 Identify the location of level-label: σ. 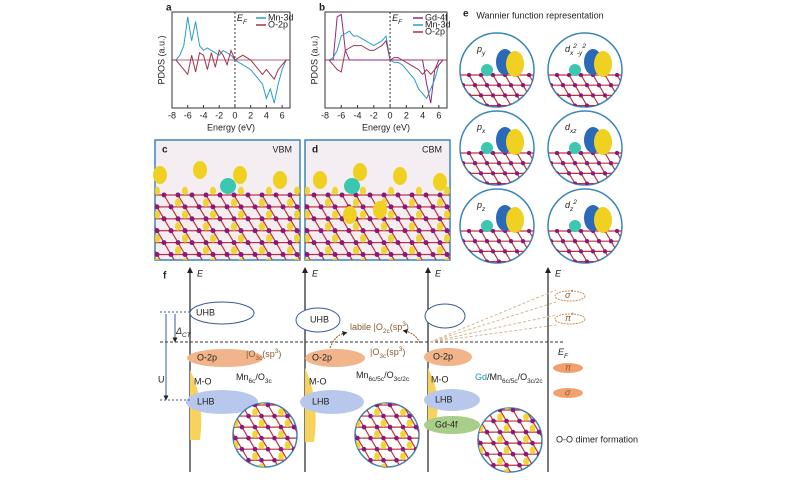
(568, 392).